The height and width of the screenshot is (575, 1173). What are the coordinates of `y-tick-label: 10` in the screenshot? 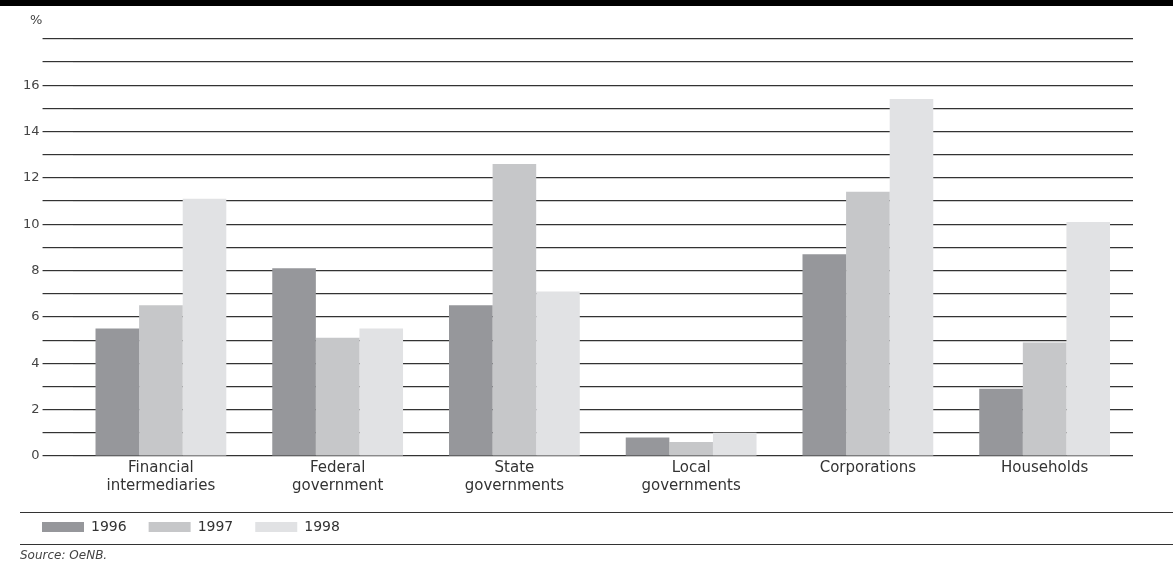 It's located at (31, 223).